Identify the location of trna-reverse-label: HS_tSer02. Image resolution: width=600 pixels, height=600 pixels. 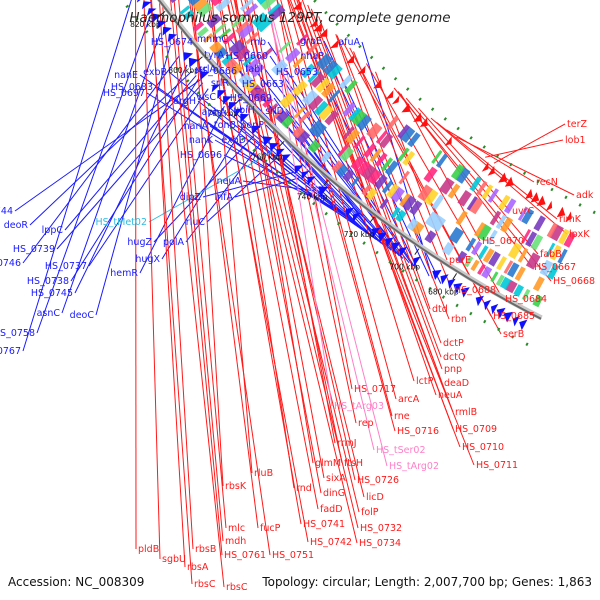
(401, 450).